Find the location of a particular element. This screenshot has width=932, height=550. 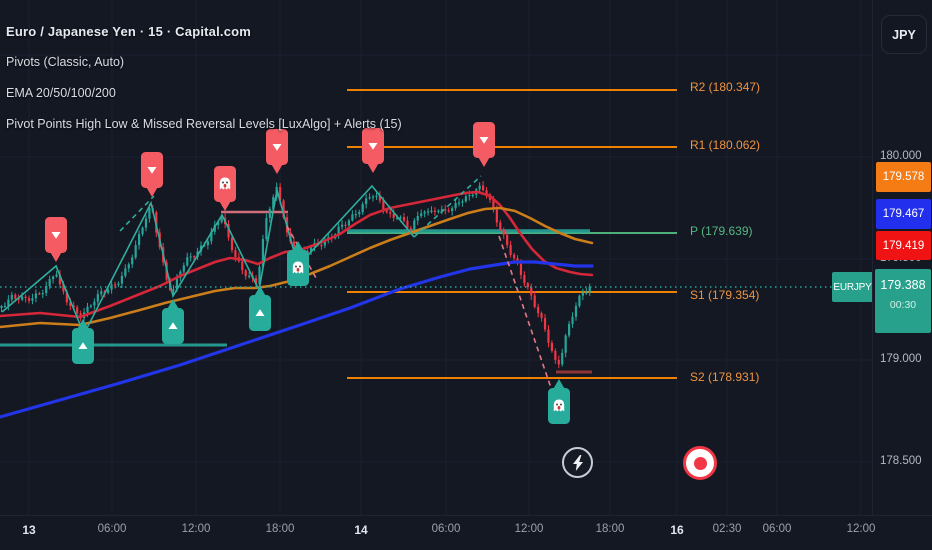

indicator-price-badge: 179.467 is located at coordinates (903, 214).